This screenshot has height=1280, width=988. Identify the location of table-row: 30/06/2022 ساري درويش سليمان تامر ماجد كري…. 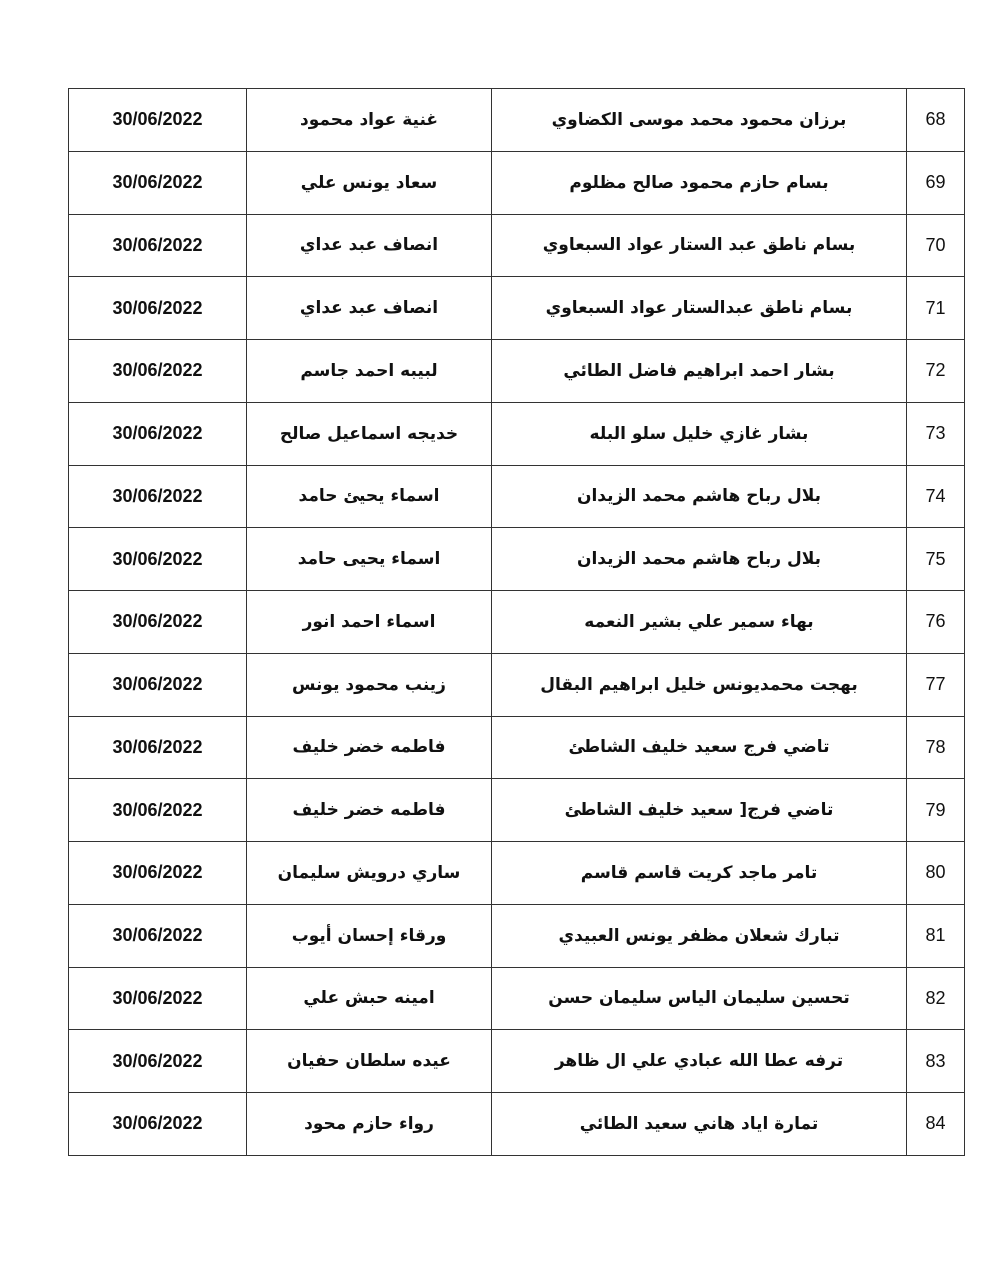
(516, 873).